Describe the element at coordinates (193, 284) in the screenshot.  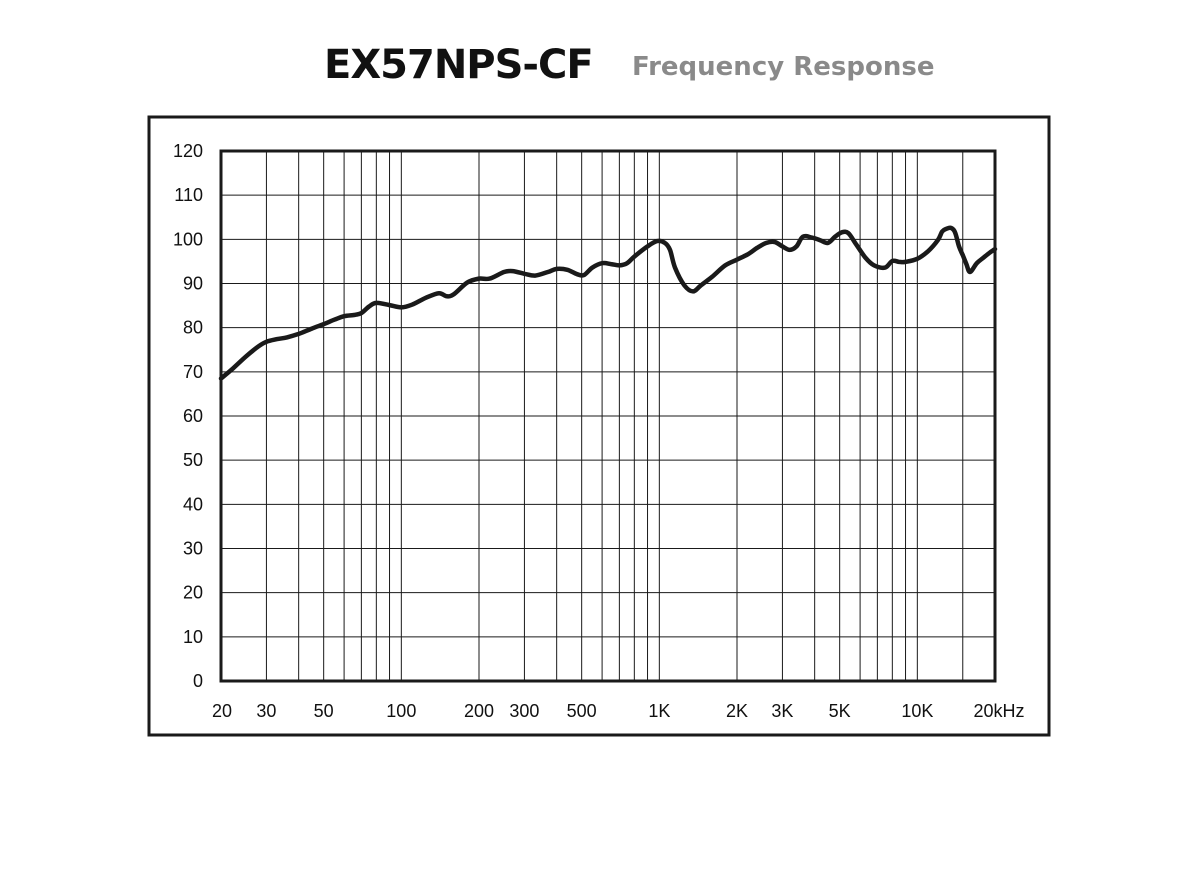
I see `y-tick-label: 90` at that location.